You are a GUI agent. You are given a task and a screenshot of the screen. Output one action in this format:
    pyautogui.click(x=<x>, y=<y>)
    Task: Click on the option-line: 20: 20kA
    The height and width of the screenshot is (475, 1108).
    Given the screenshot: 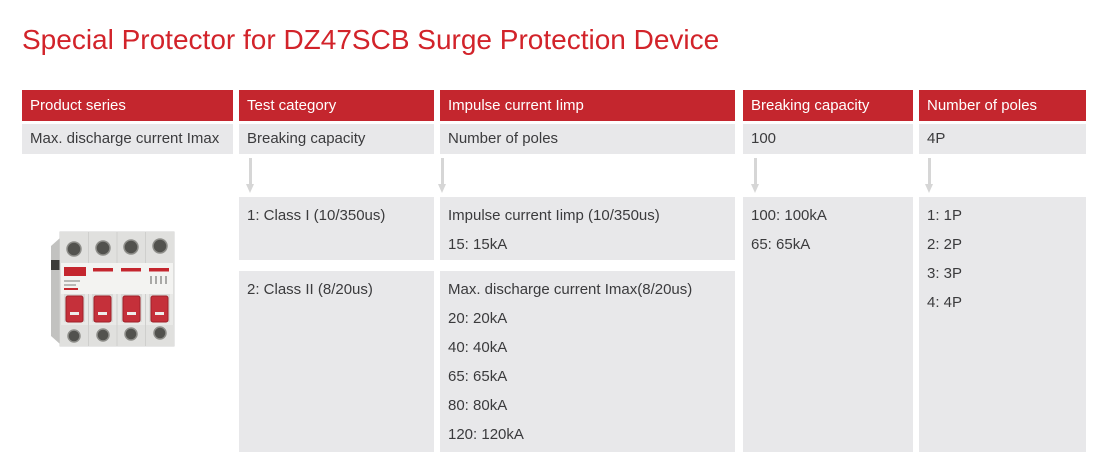 What is the action you would take?
    pyautogui.click(x=478, y=318)
    